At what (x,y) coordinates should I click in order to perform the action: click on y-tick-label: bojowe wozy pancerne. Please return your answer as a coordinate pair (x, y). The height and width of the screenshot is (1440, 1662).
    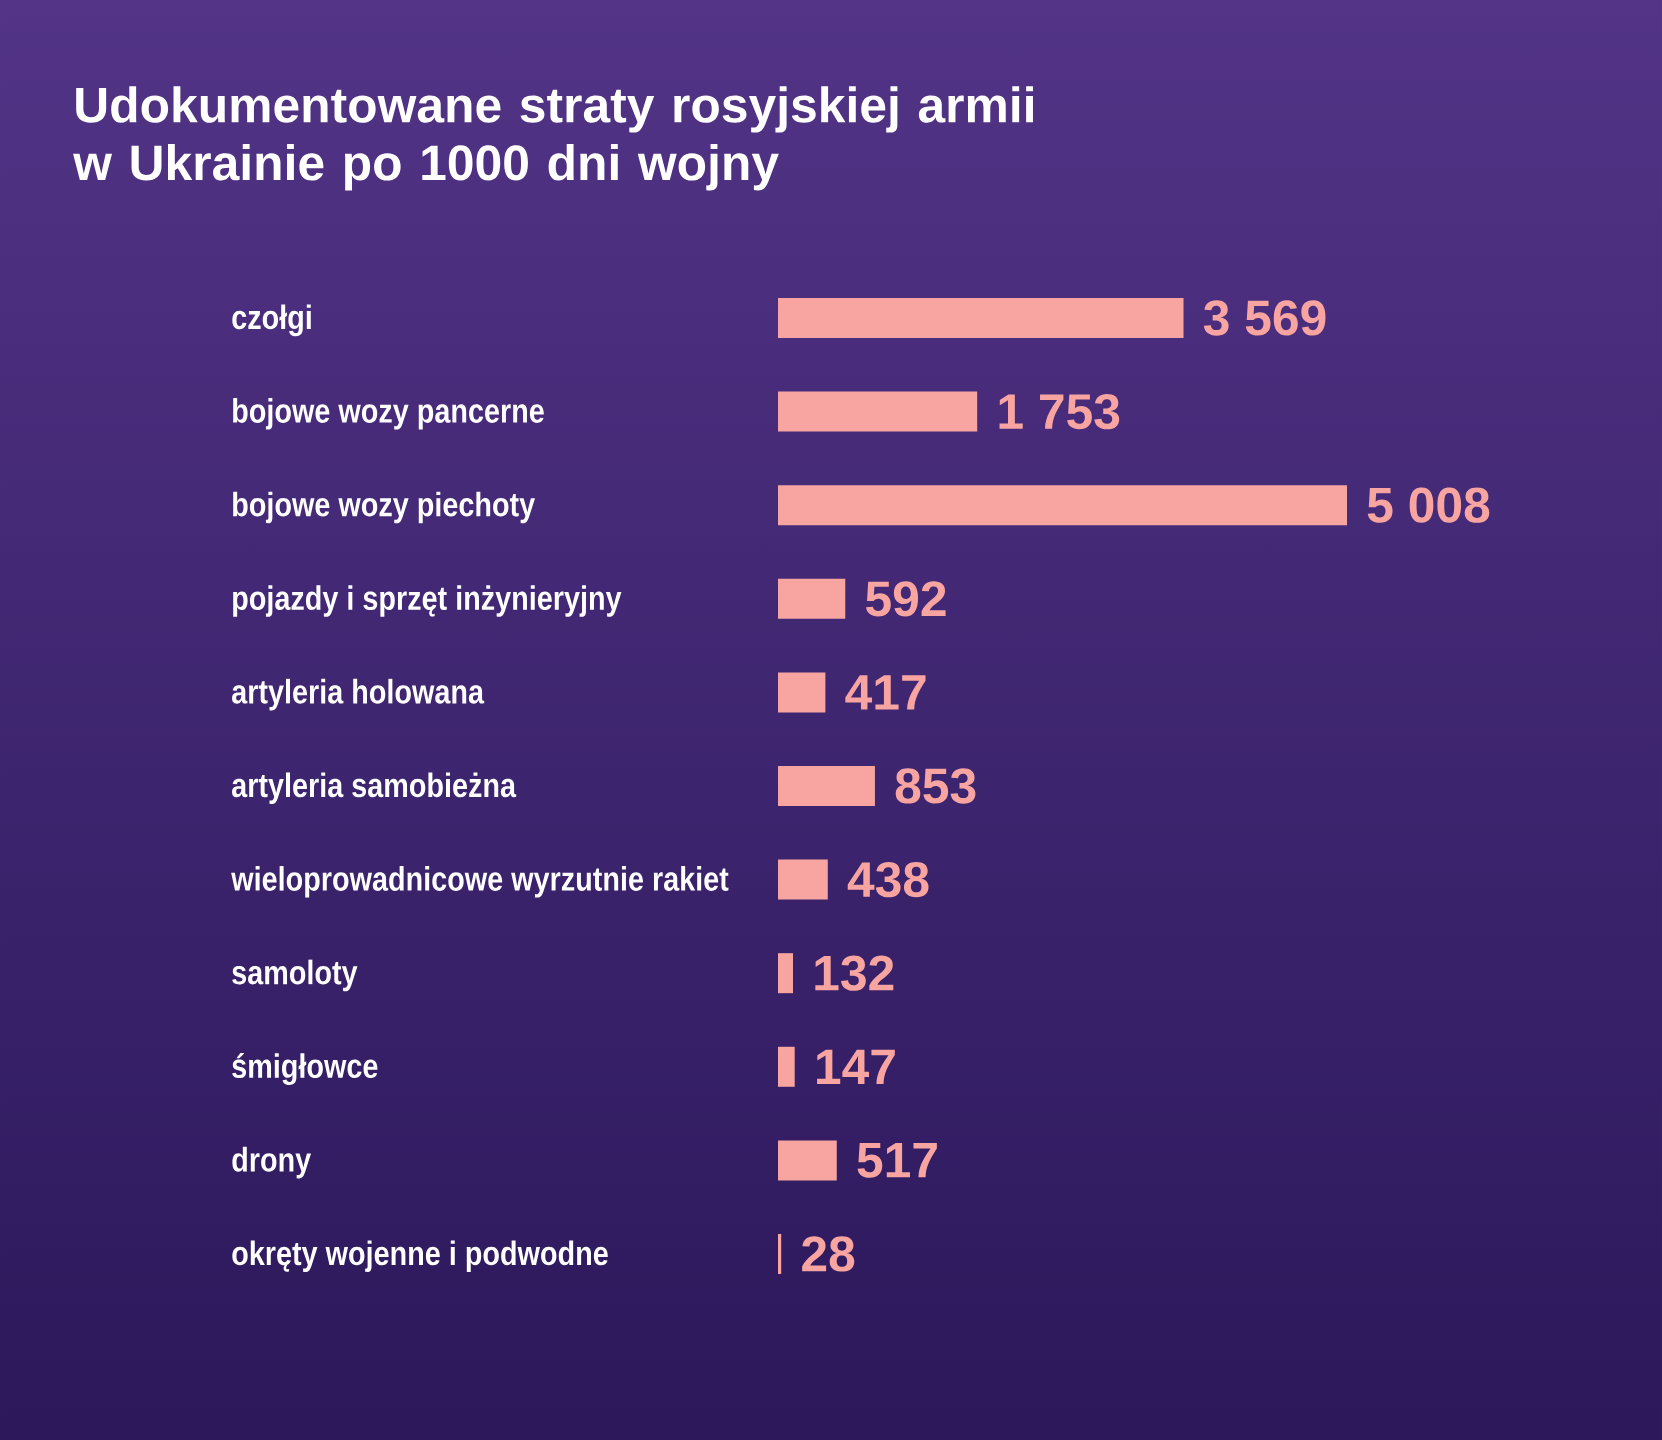
    Looking at the image, I should click on (388, 414).